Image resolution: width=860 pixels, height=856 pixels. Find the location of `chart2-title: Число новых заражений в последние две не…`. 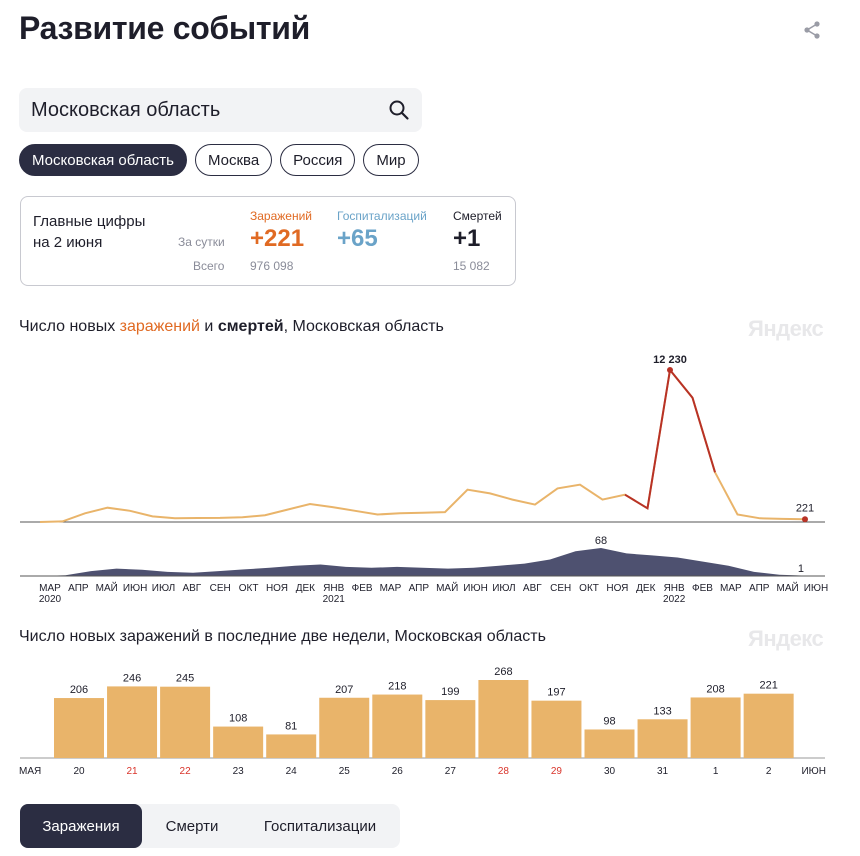

chart2-title: Число новых заражений в последние две не… is located at coordinates (282, 636).